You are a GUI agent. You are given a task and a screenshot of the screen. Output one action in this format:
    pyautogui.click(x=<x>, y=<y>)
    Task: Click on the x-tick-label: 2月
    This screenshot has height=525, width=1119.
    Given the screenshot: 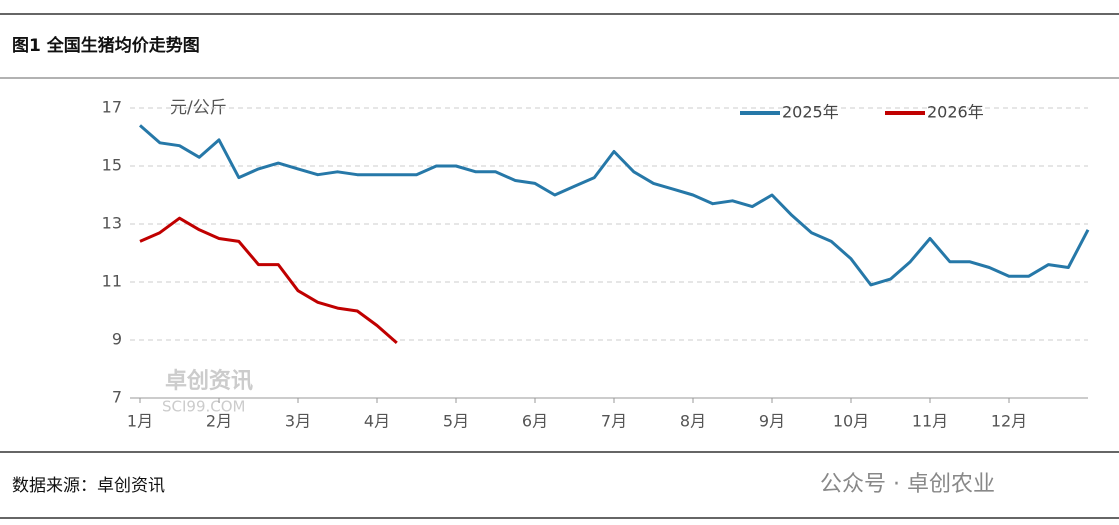 What is the action you would take?
    pyautogui.click(x=219, y=421)
    